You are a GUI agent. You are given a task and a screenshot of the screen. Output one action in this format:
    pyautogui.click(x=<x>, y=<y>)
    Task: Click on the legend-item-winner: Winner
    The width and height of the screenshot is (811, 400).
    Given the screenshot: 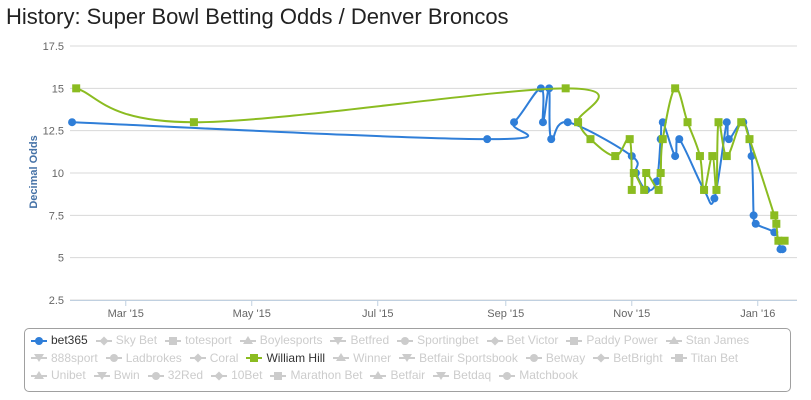 What is the action you would take?
    pyautogui.click(x=362, y=359)
    